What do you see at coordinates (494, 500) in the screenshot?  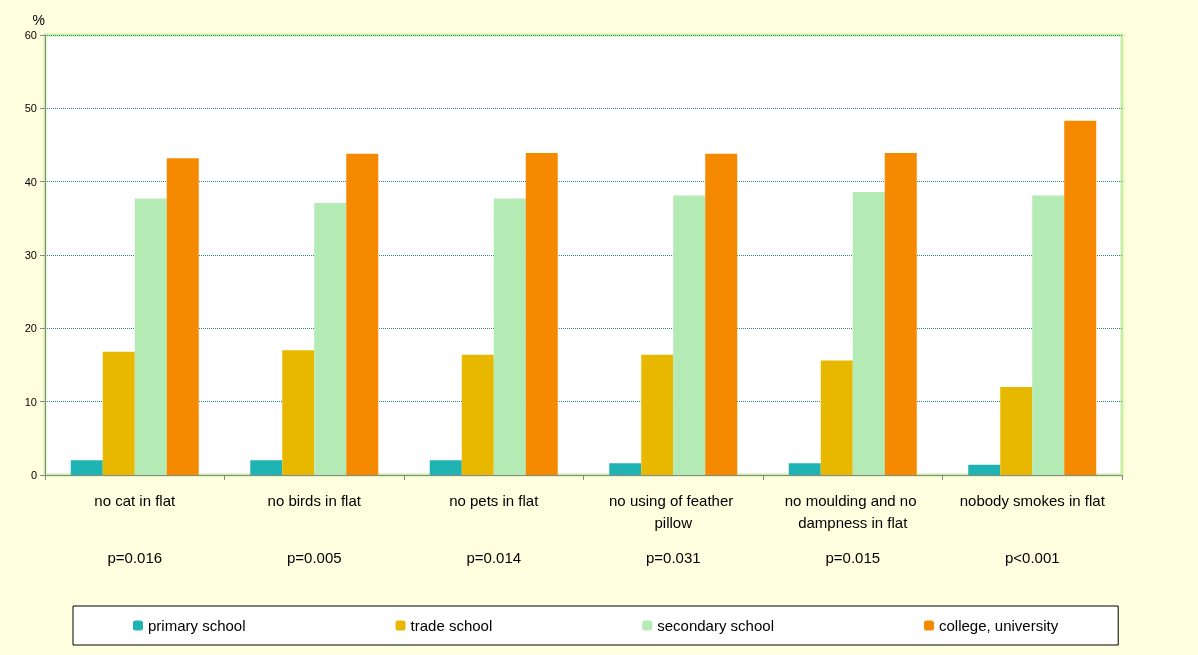 I see `x-tick-label: no pets in flat` at bounding box center [494, 500].